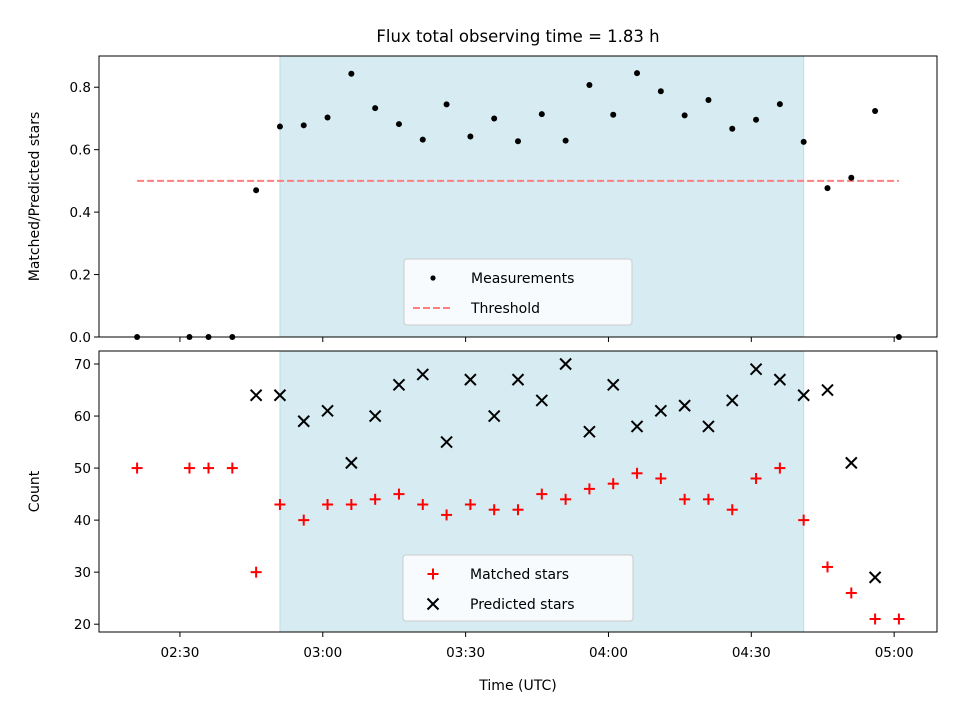 This screenshot has width=960, height=720. What do you see at coordinates (517, 36) in the screenshot?
I see `chart-title: Flux total observing time = 1.83 h` at bounding box center [517, 36].